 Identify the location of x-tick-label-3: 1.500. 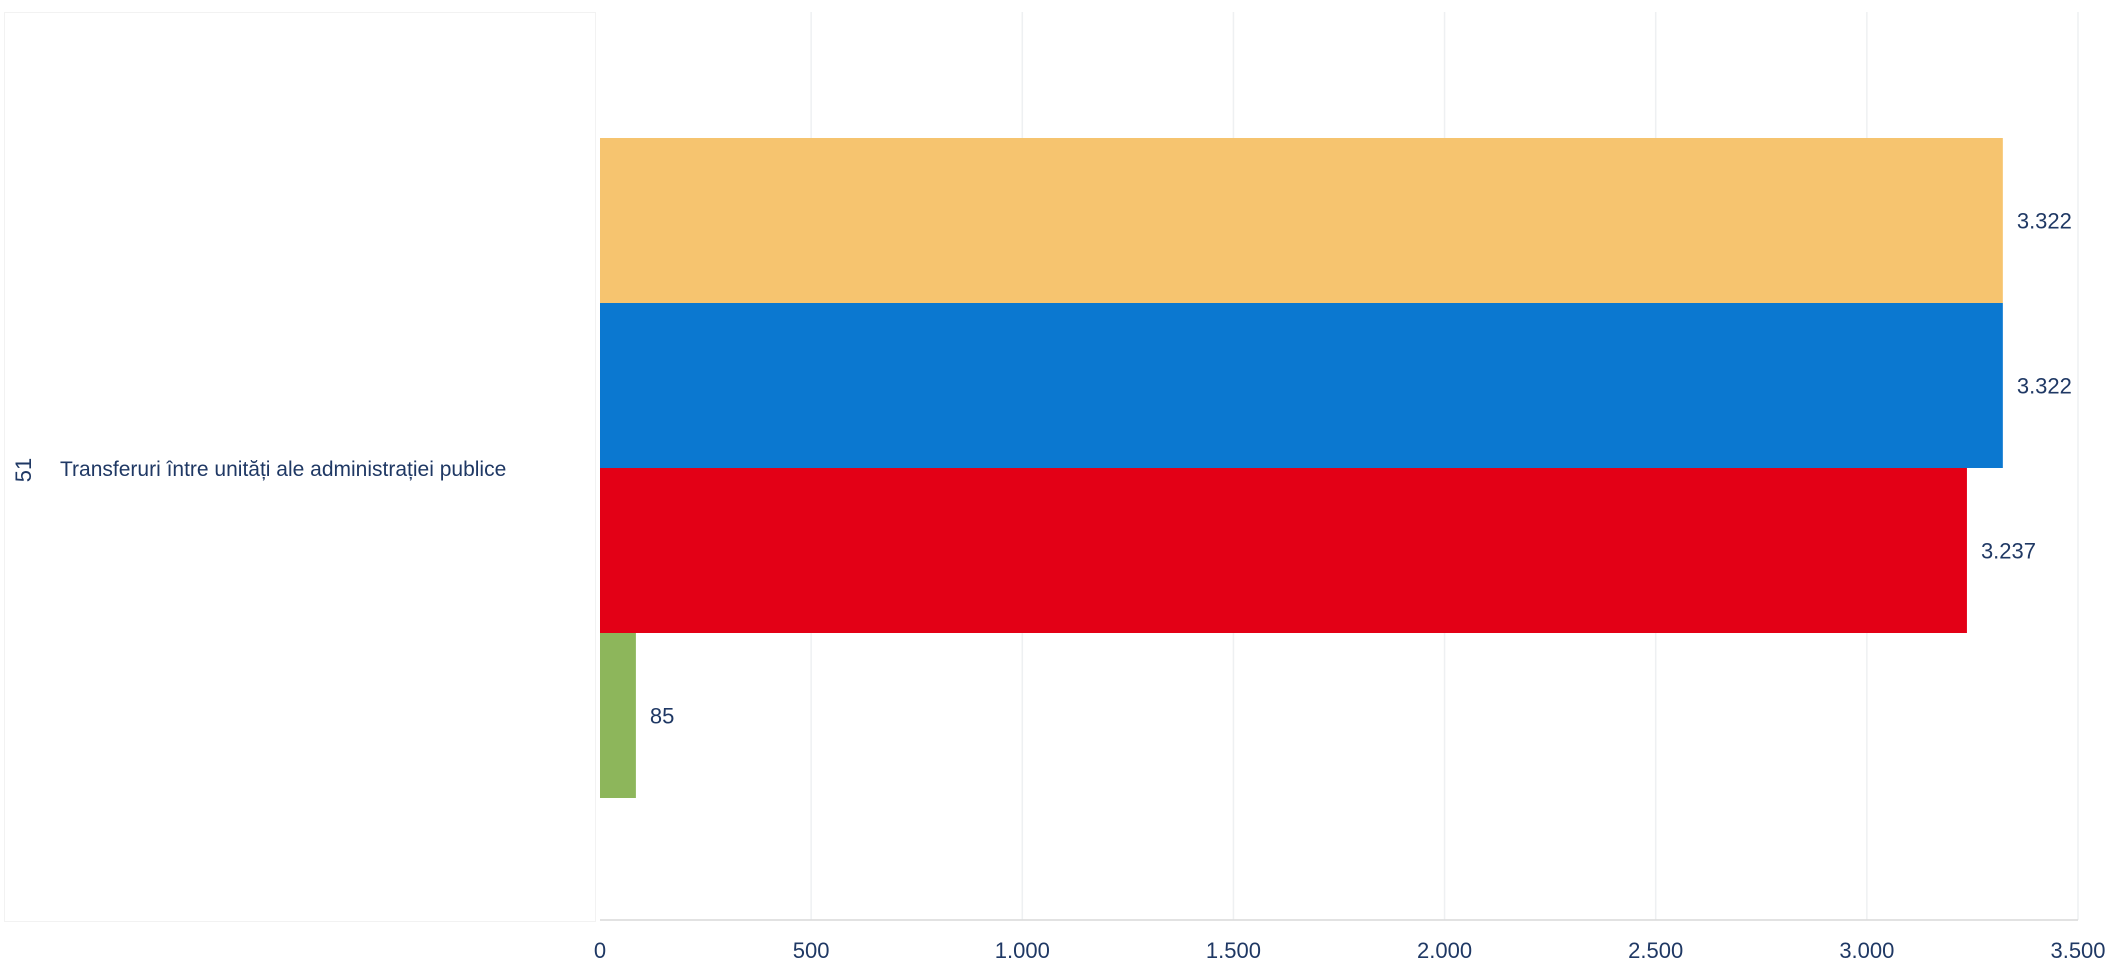
(1233, 950).